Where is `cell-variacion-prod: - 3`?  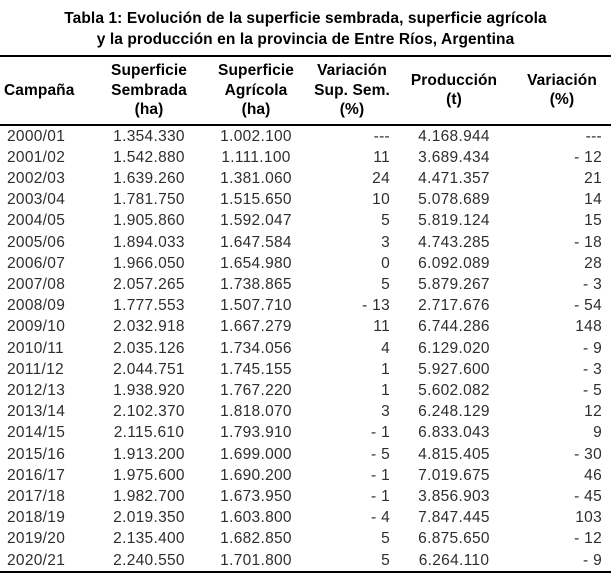 cell-variacion-prod: - 3 is located at coordinates (592, 284).